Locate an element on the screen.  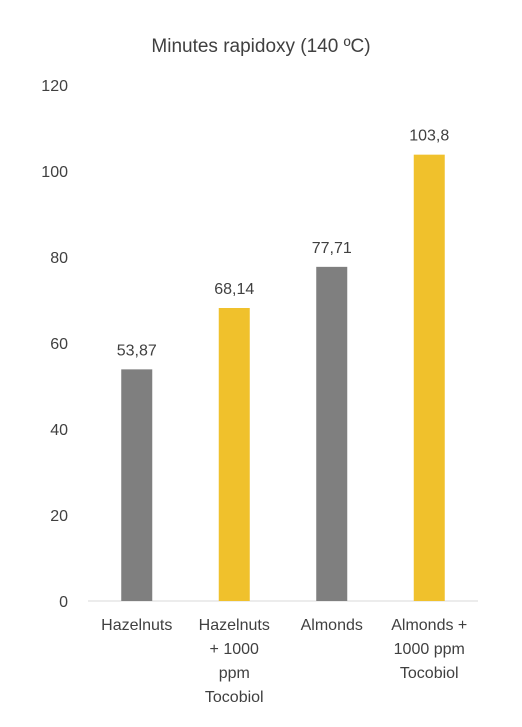
y-tick-label: 0 is located at coordinates (63, 602).